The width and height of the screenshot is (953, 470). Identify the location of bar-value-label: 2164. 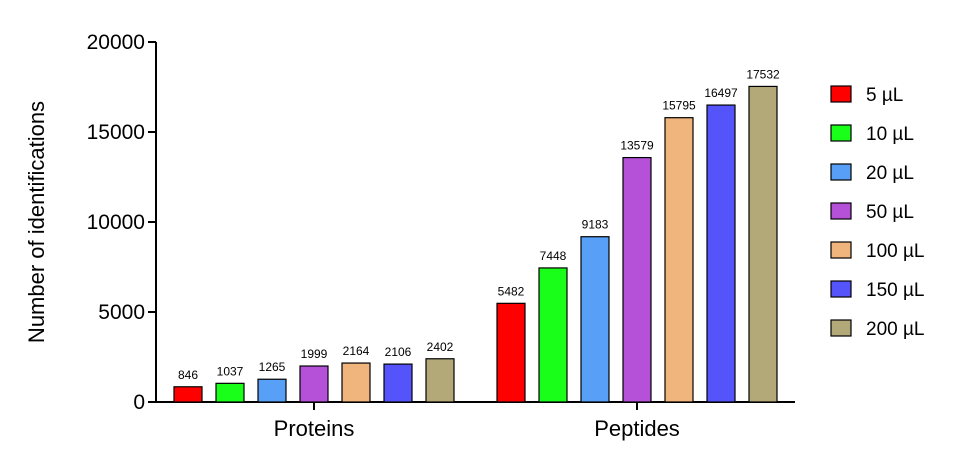
(356, 351).